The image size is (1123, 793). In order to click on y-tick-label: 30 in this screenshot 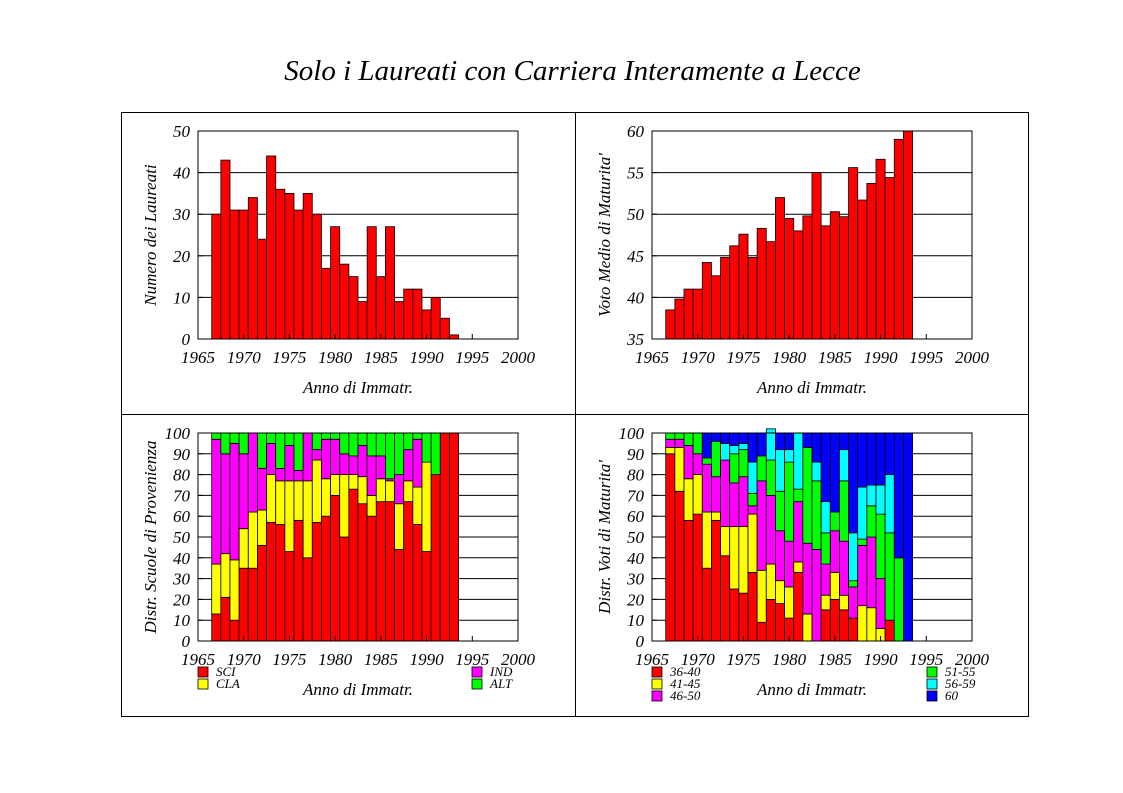, I will do `click(635, 579)`.